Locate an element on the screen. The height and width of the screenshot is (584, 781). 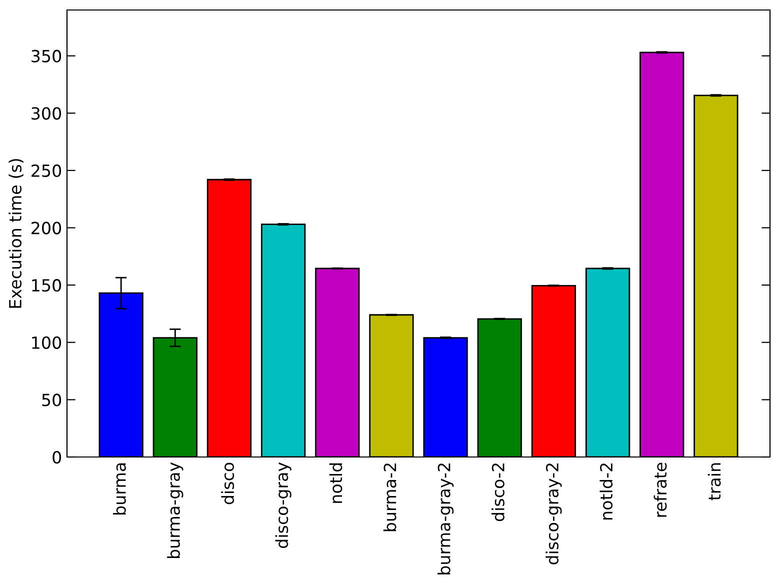
x-tick-label: train is located at coordinates (714, 481).